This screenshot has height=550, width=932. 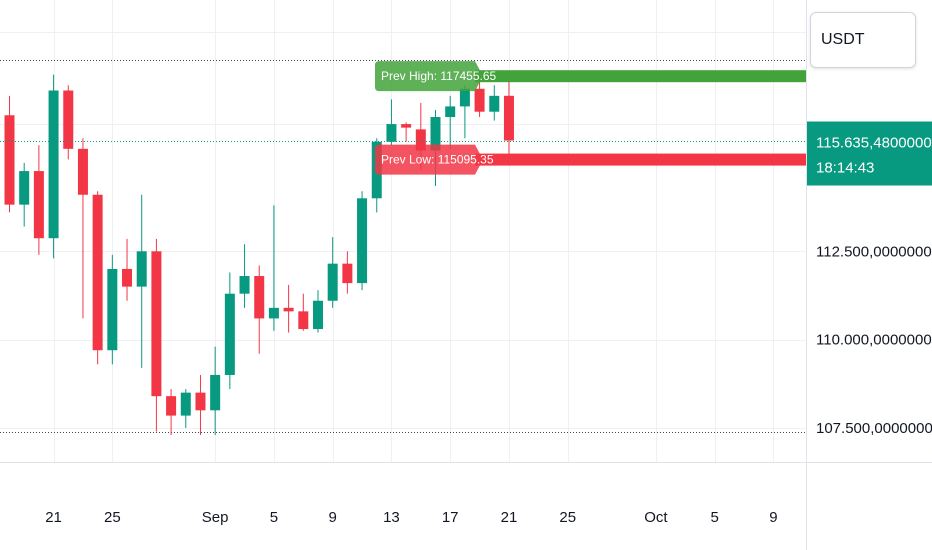 I want to click on prev-low-indicator: Prev Low: 115095.35, so click(x=590, y=159).